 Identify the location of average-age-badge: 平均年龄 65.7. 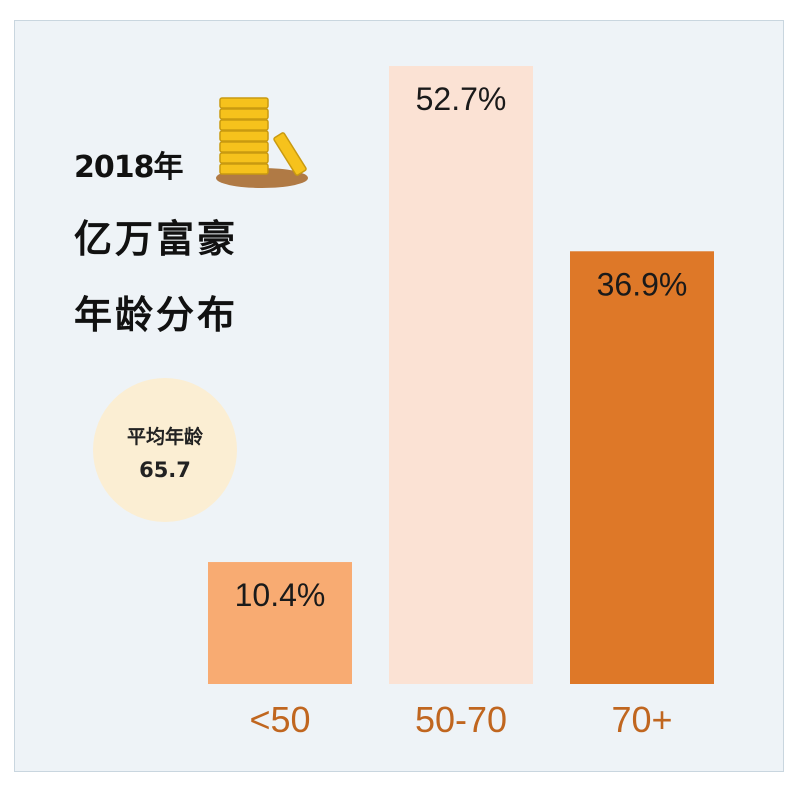
(165, 450).